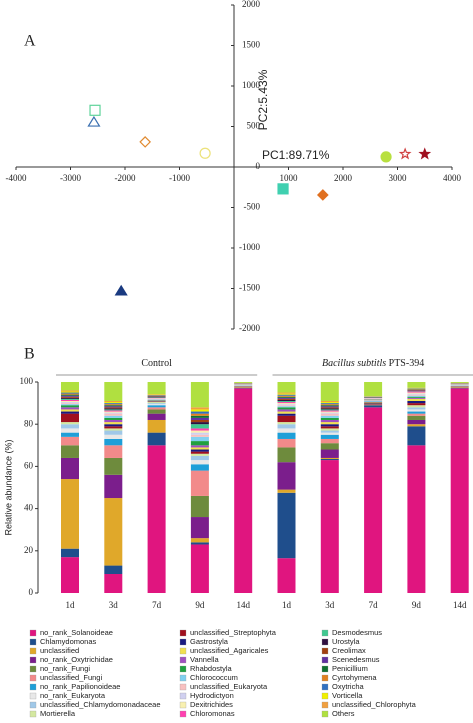 The height and width of the screenshot is (723, 473). I want to click on x-tick-label: 14d, so click(243, 605).